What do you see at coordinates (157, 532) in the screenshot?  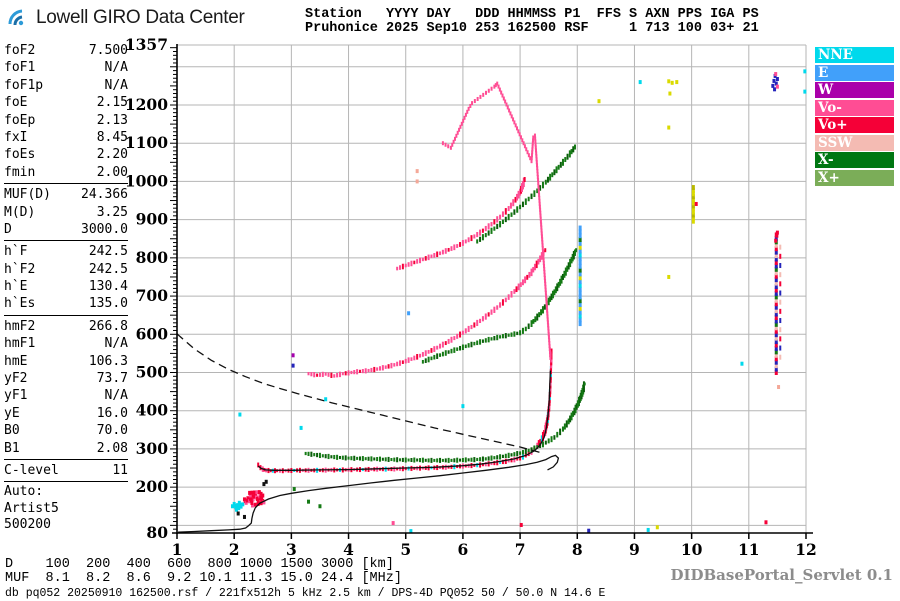 I see `svg-text: 80` at bounding box center [157, 532].